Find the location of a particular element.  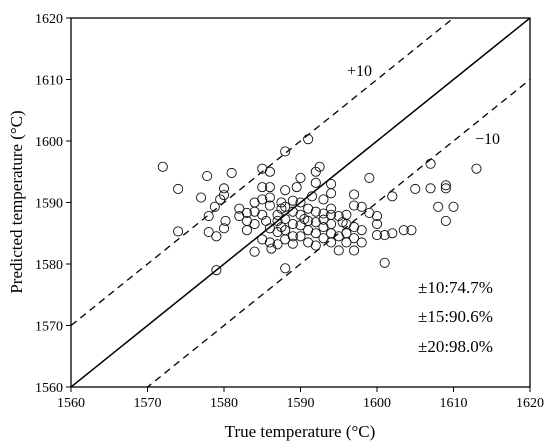

y-axis-title: Predicted temperature (°C) is located at coordinates (16, 201).